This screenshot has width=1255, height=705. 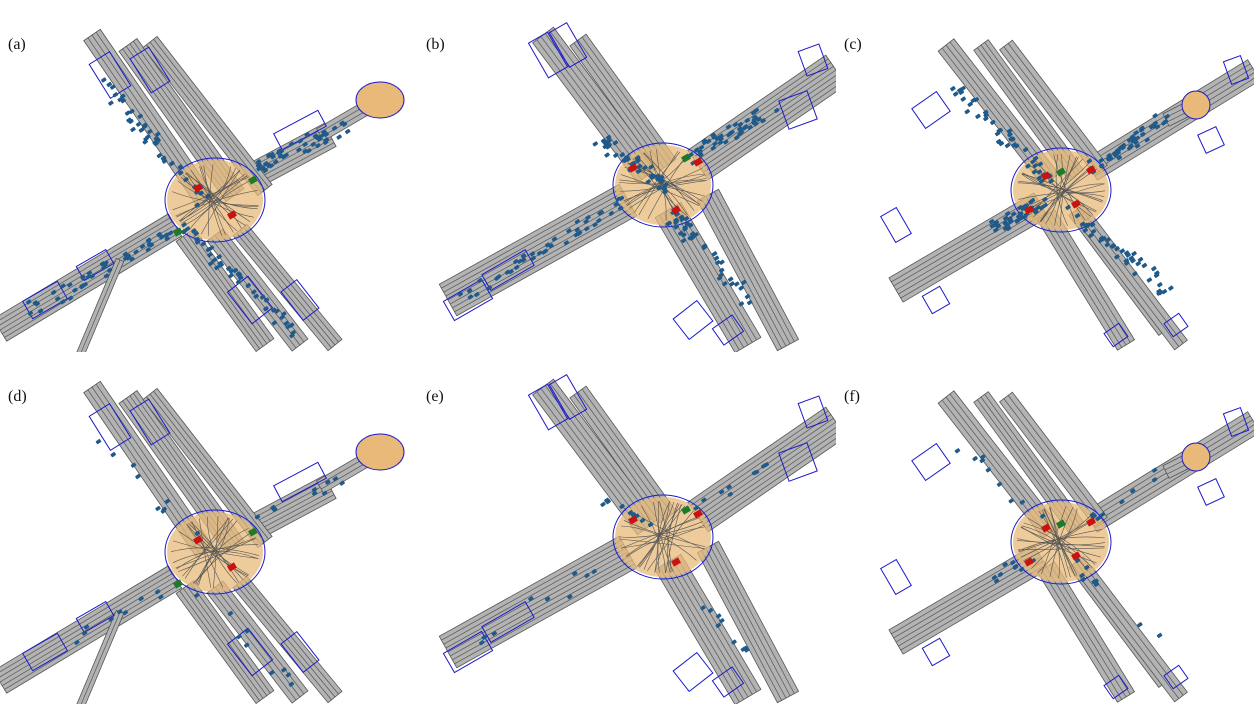 I want to click on roundabout-junction, so click(x=1196, y=105).